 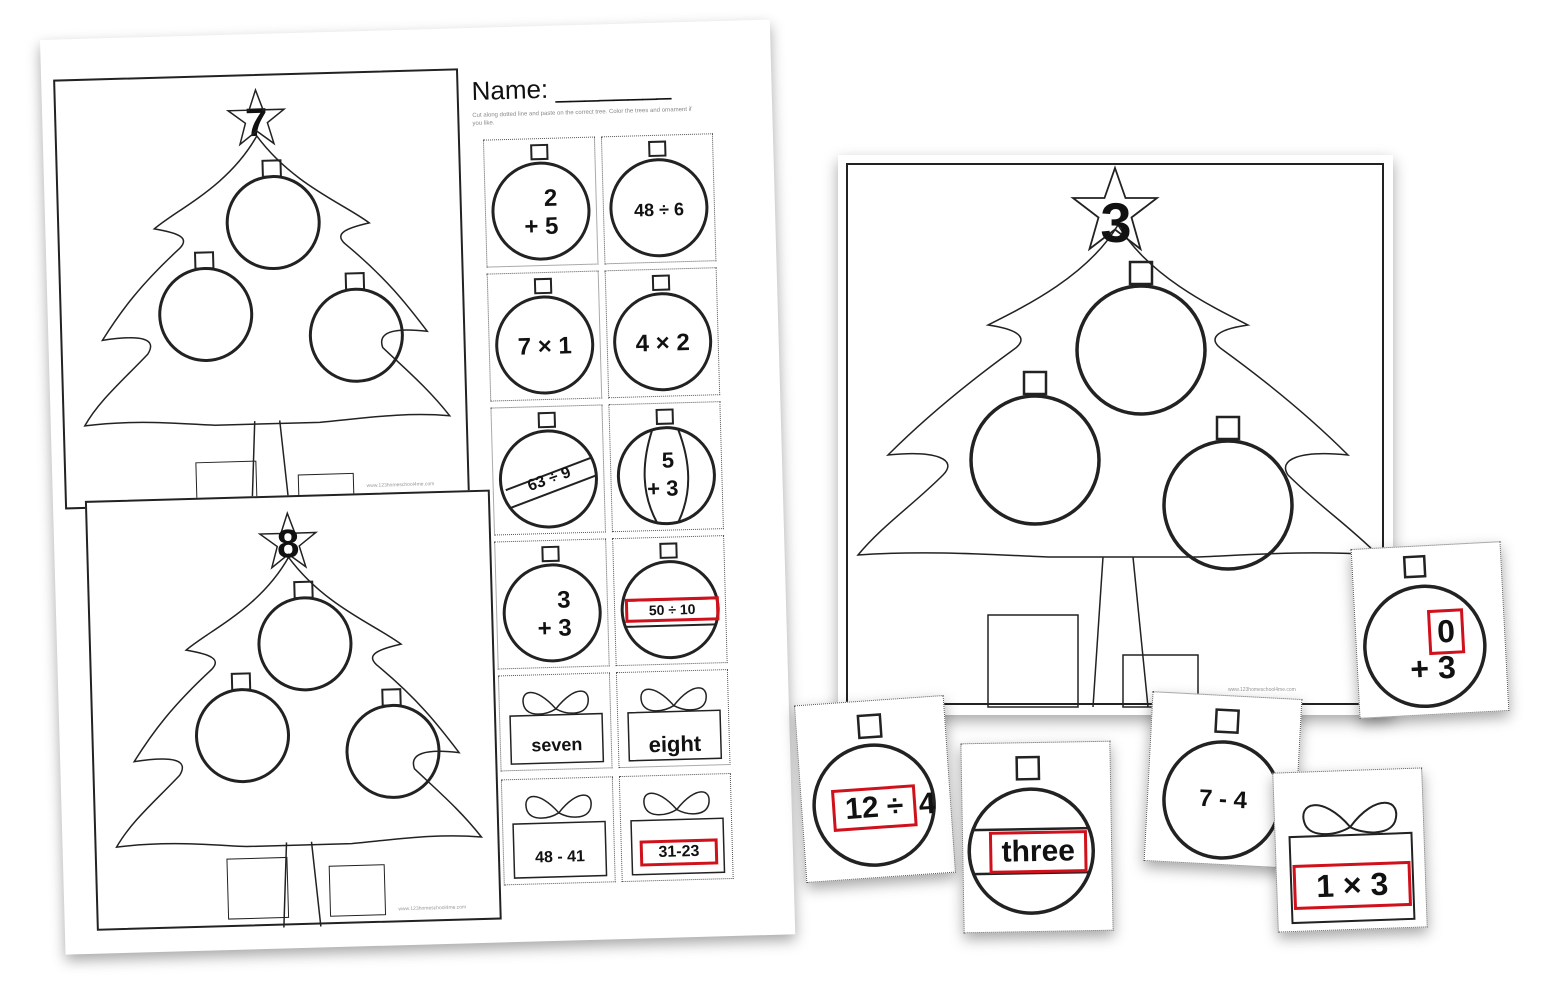 I want to click on gift-card: 31-23, so click(x=676, y=827).